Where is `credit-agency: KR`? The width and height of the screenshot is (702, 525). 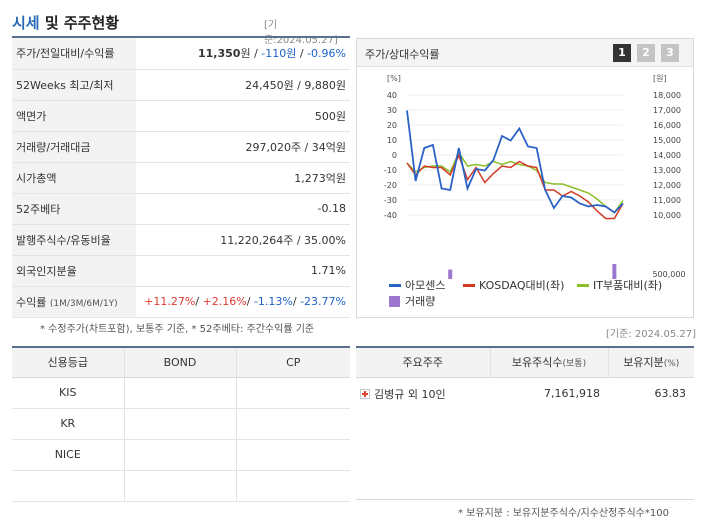 credit-agency: KR is located at coordinates (68, 424).